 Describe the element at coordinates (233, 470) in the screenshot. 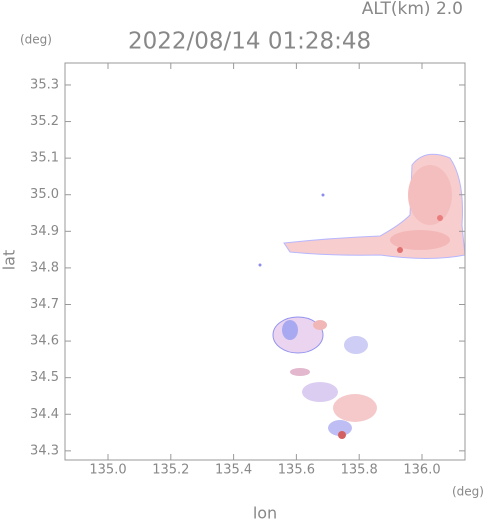

I see `x-tick-label: 135.4` at that location.